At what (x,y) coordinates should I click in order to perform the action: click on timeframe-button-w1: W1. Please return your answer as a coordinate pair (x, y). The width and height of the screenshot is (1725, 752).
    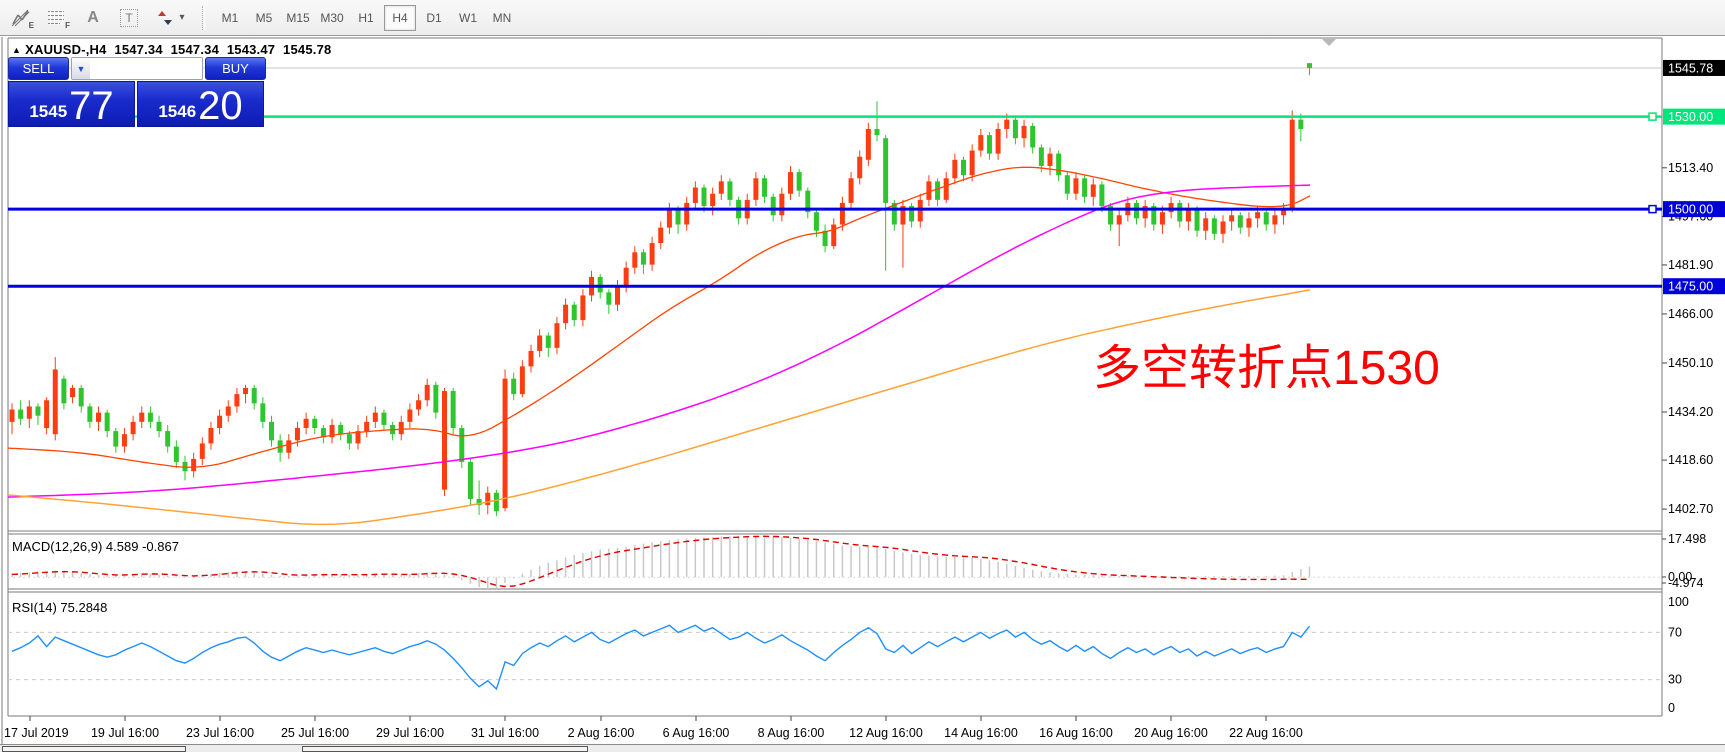
    Looking at the image, I should click on (468, 17).